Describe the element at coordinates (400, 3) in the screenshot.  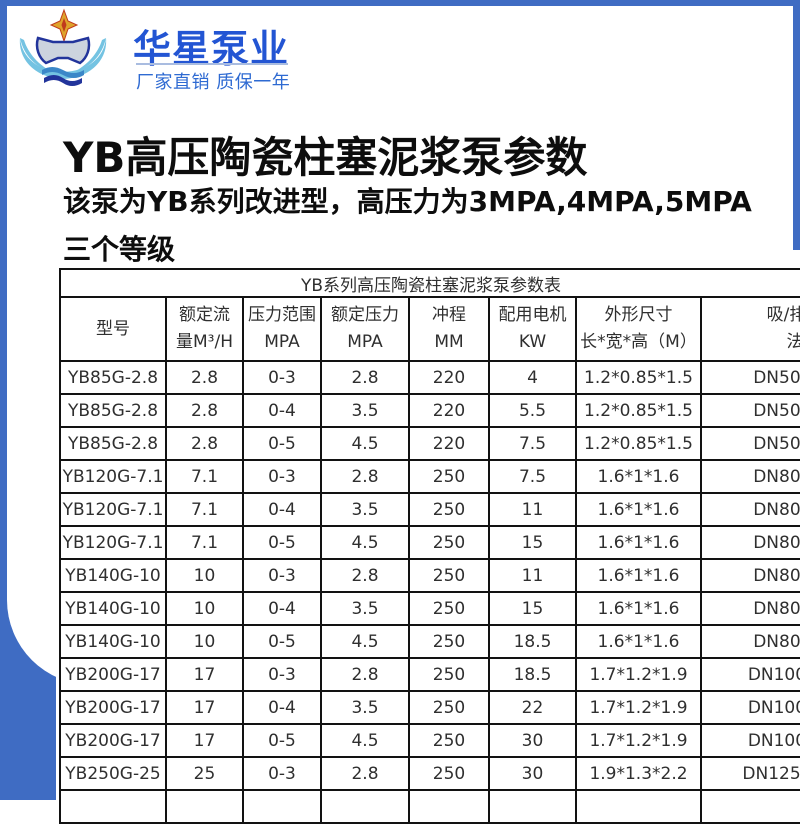
I see `frame-top-border` at that location.